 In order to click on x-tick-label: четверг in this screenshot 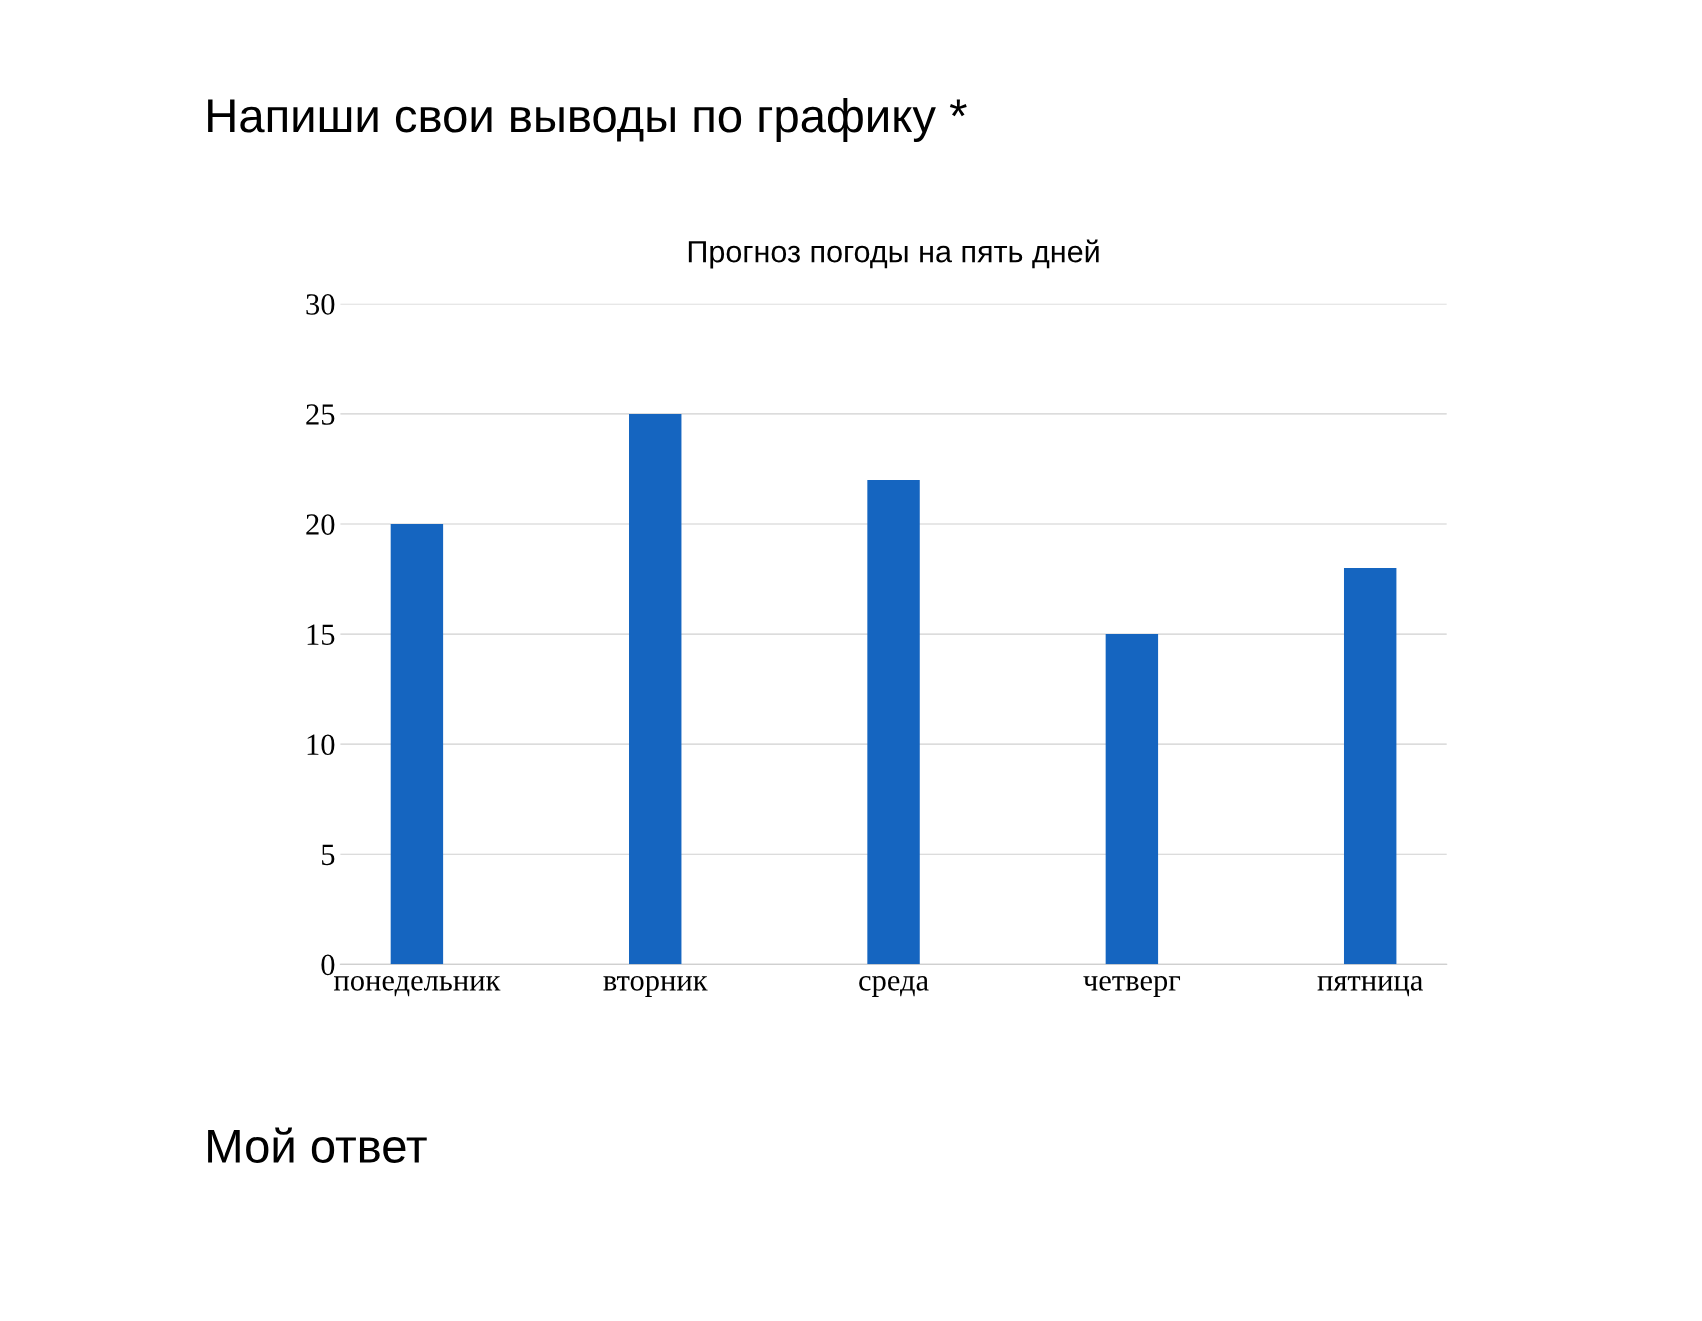, I will do `click(1132, 986)`.